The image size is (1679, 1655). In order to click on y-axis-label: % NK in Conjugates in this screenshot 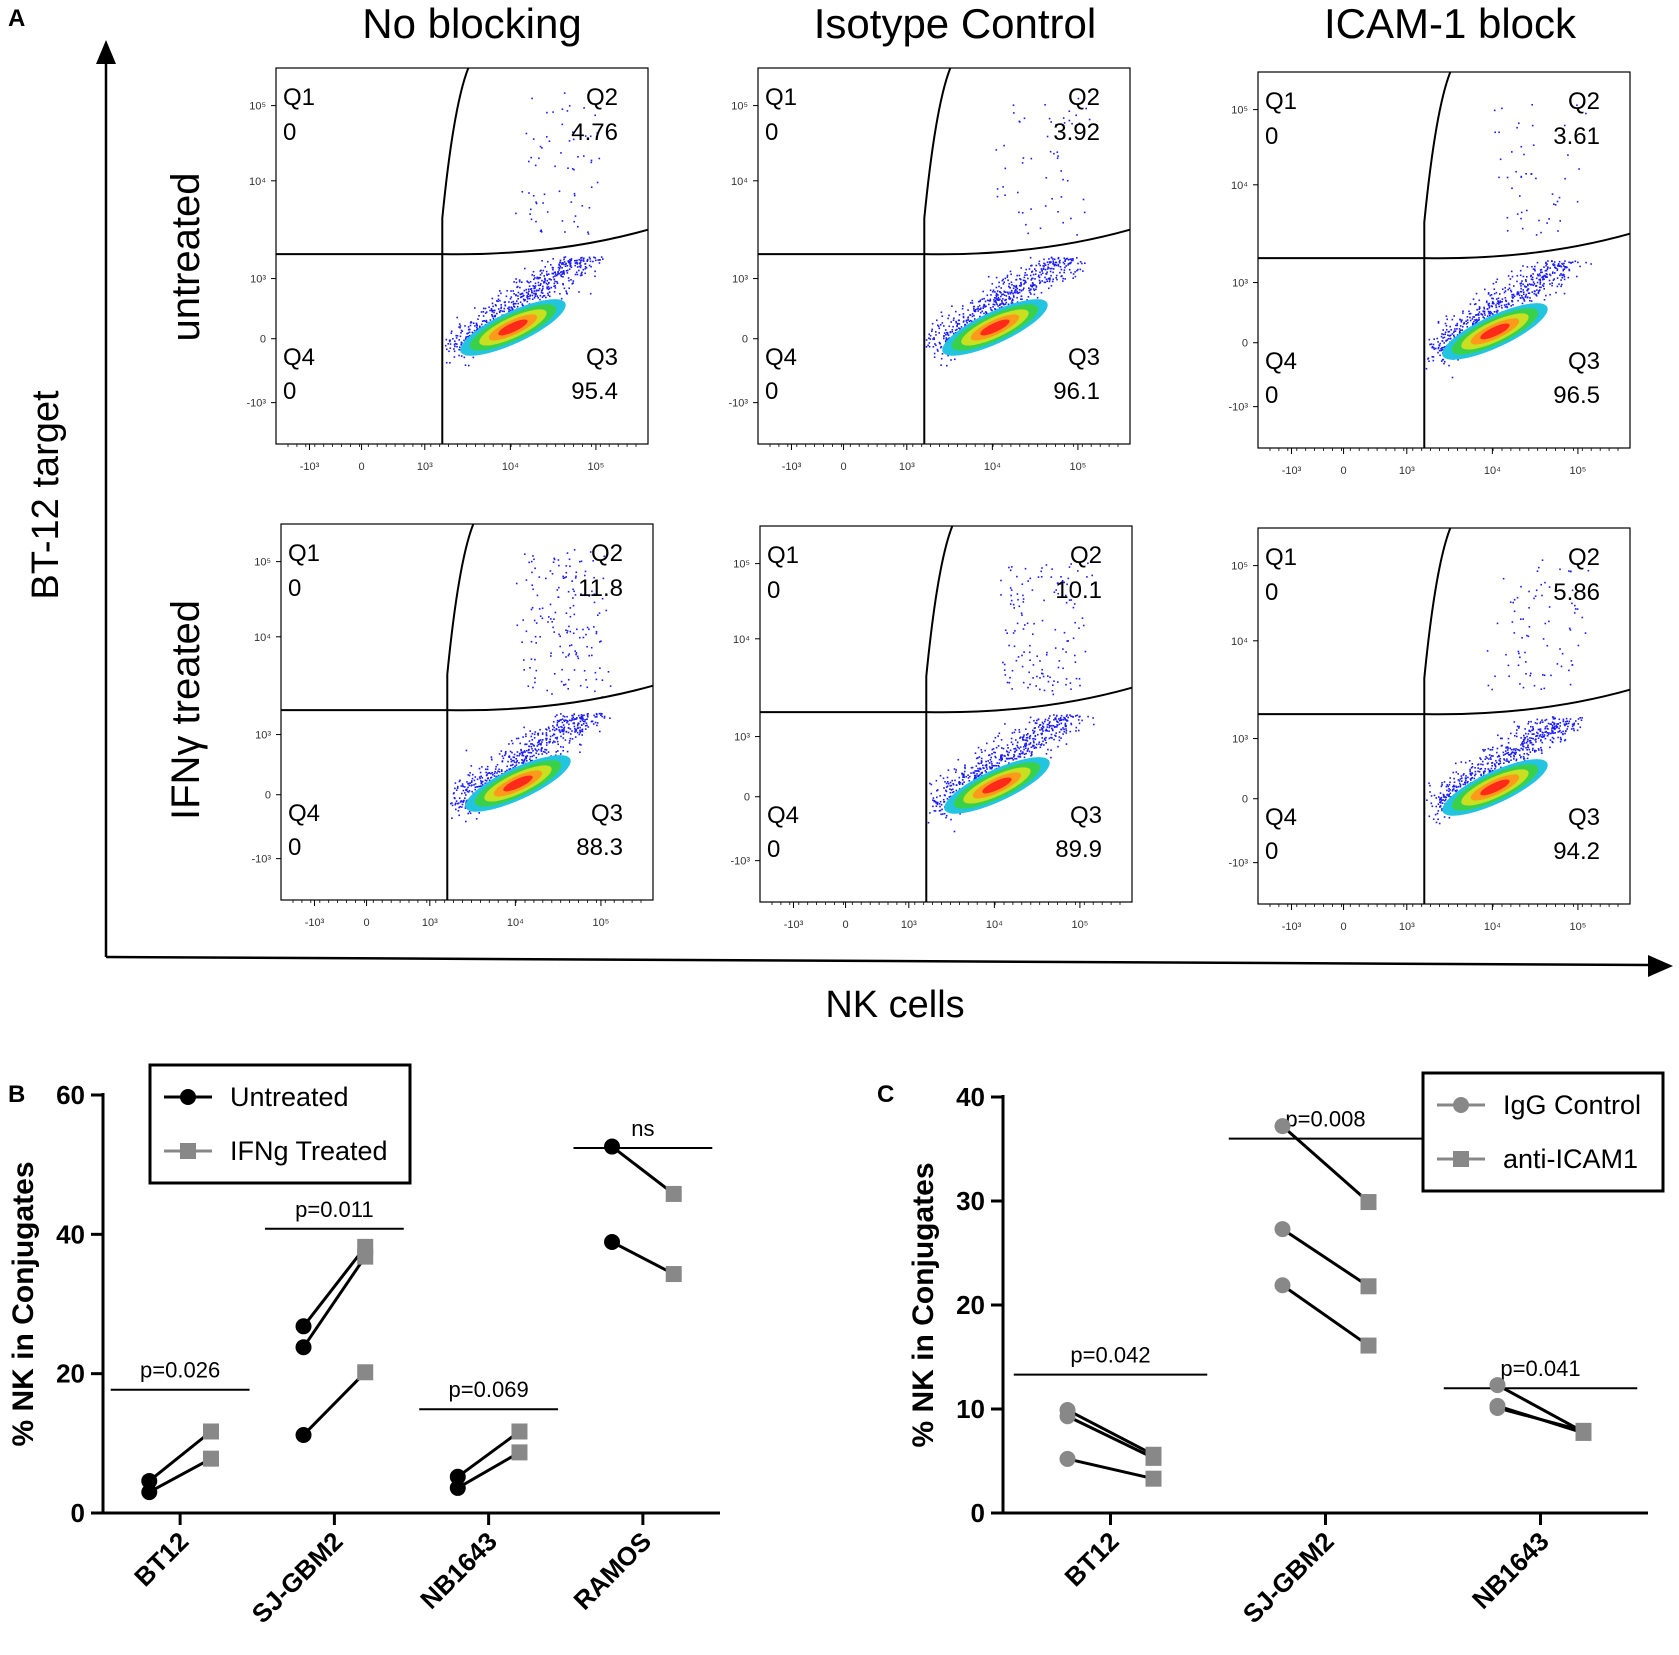, I will do `click(23, 1303)`.